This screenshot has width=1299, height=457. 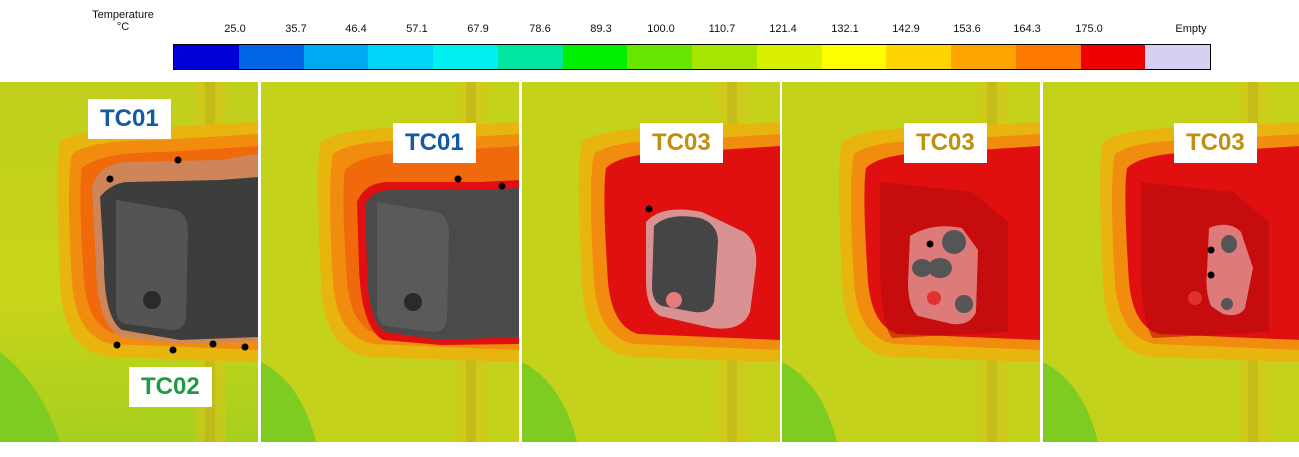 I want to click on legend-tick-label: 153.6, so click(x=967, y=29).